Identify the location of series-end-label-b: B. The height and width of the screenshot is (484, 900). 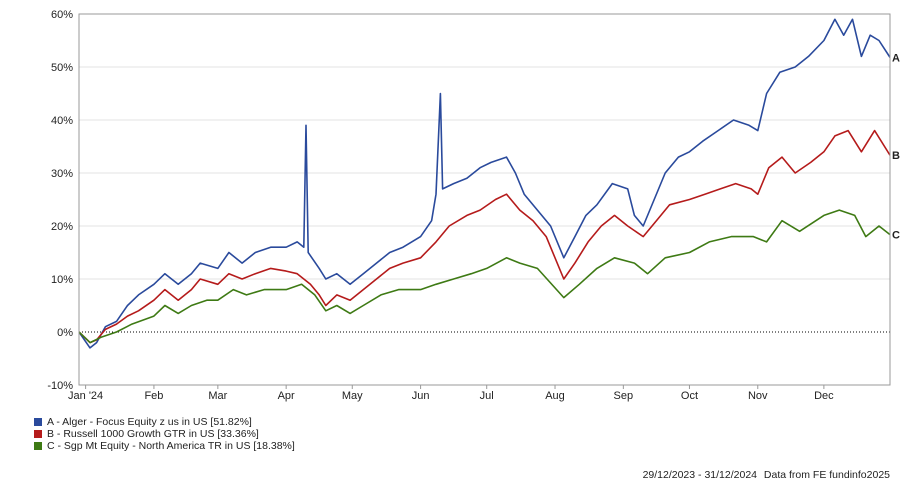
(896, 156).